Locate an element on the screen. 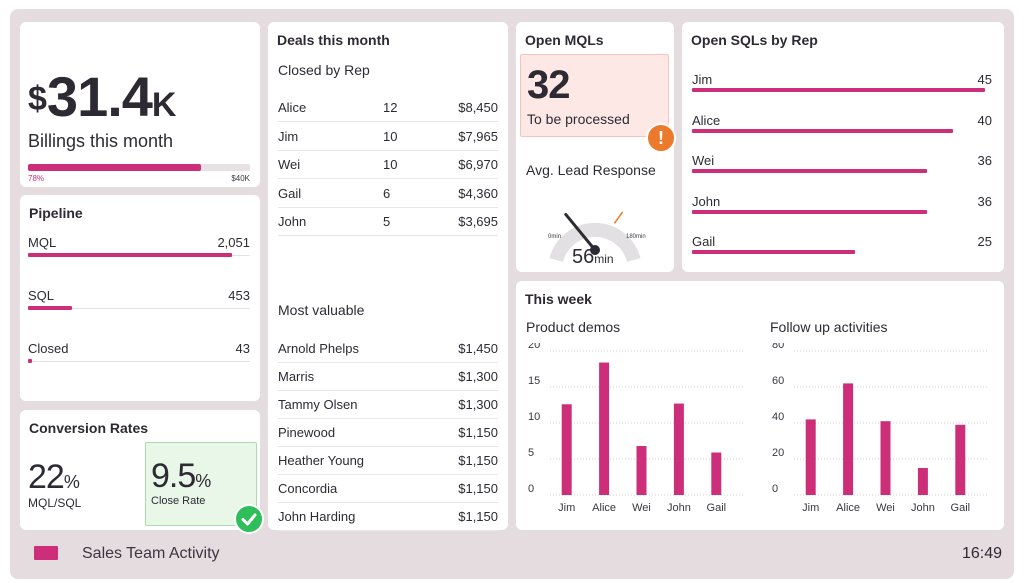 This screenshot has width=1024, height=583. mql-sql-value: 22 is located at coordinates (46, 477).